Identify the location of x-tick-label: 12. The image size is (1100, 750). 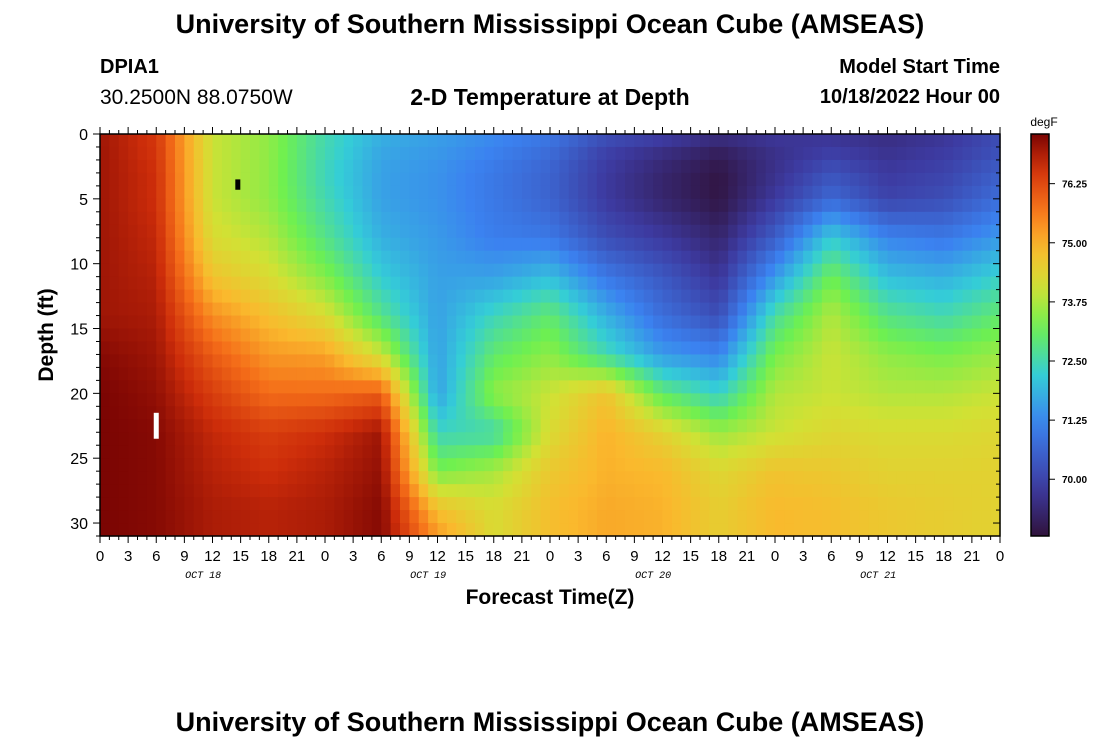
(662, 556).